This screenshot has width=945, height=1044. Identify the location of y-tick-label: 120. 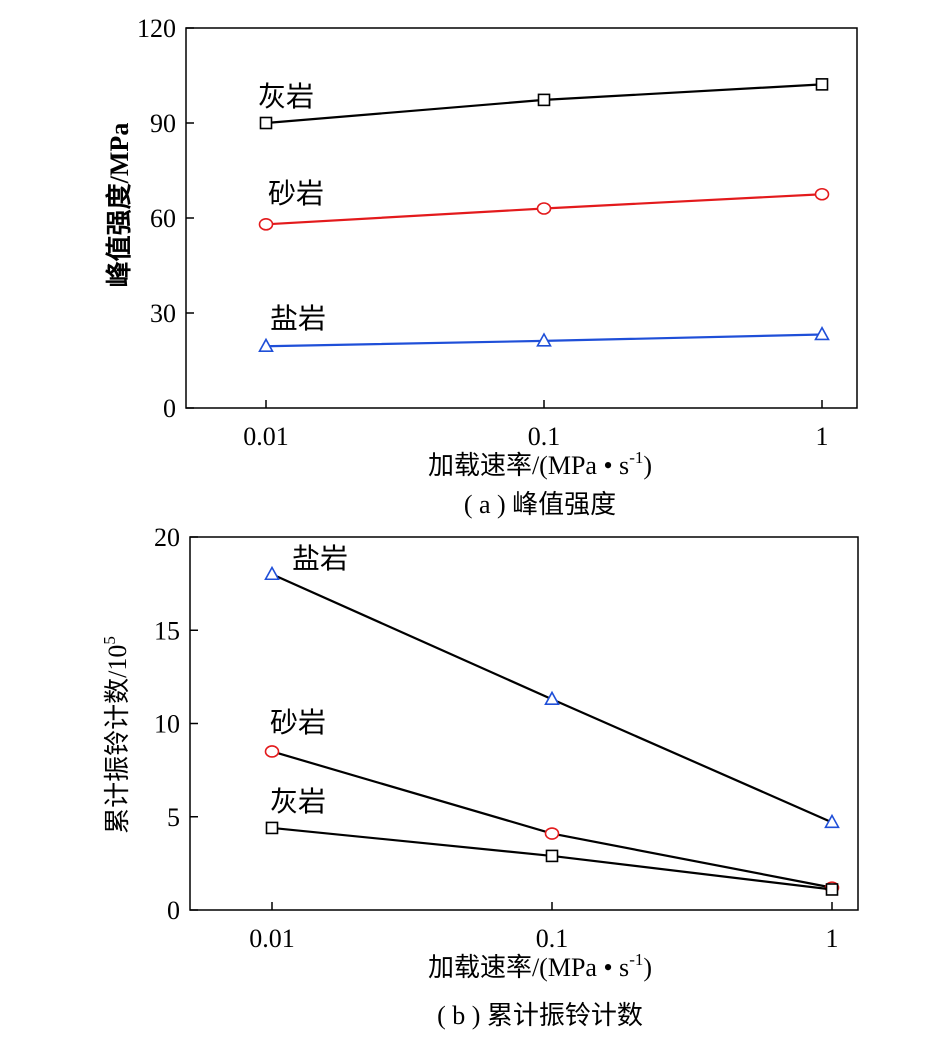
(156, 28).